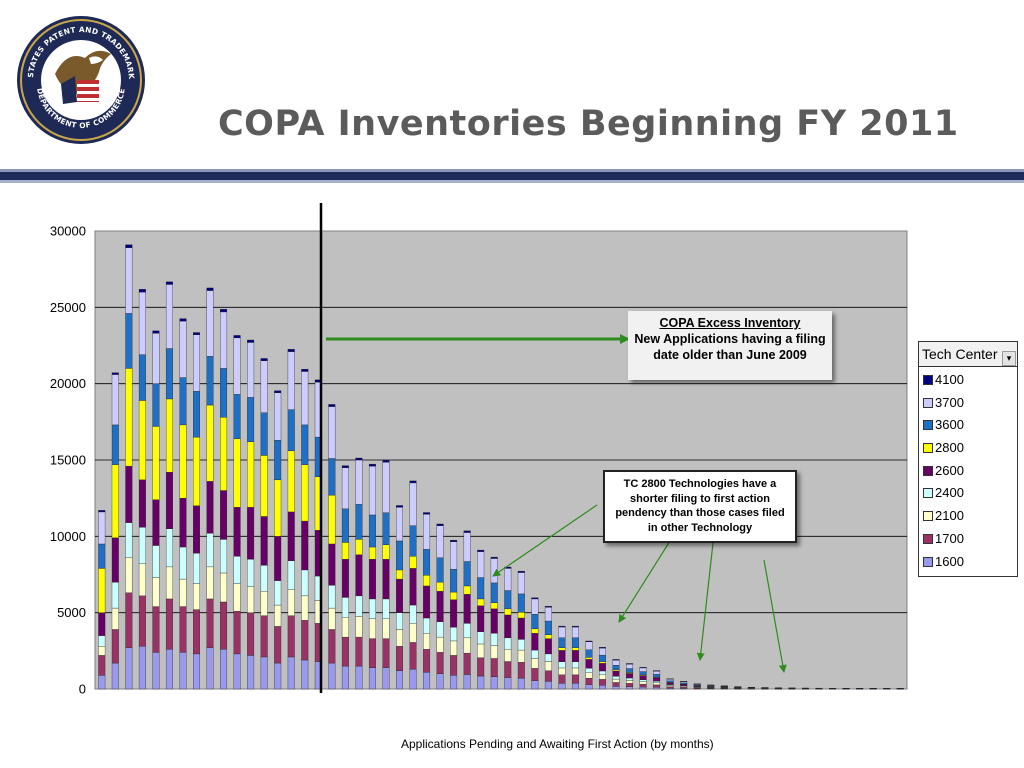 This screenshot has width=1024, height=768. What do you see at coordinates (968, 517) in the screenshot?
I see `legend-item-2100: 2100` at bounding box center [968, 517].